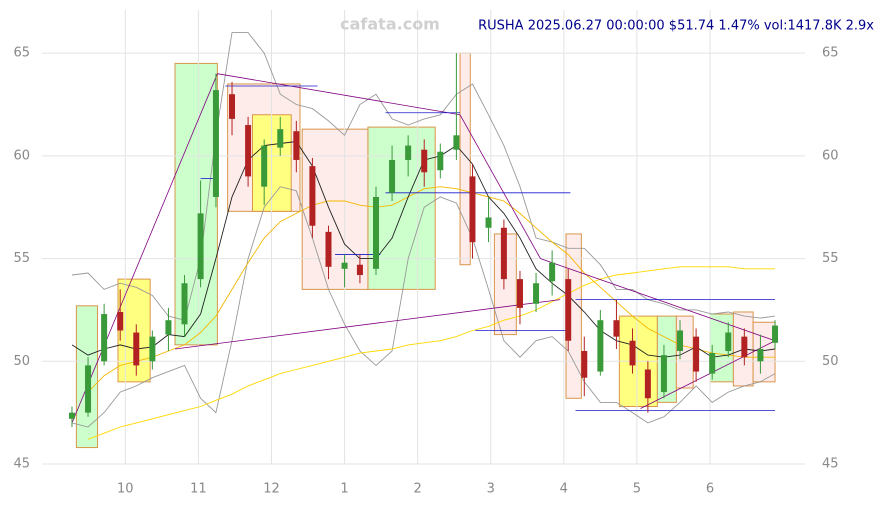  I want to click on y-tick-label: 50, so click(21, 361).